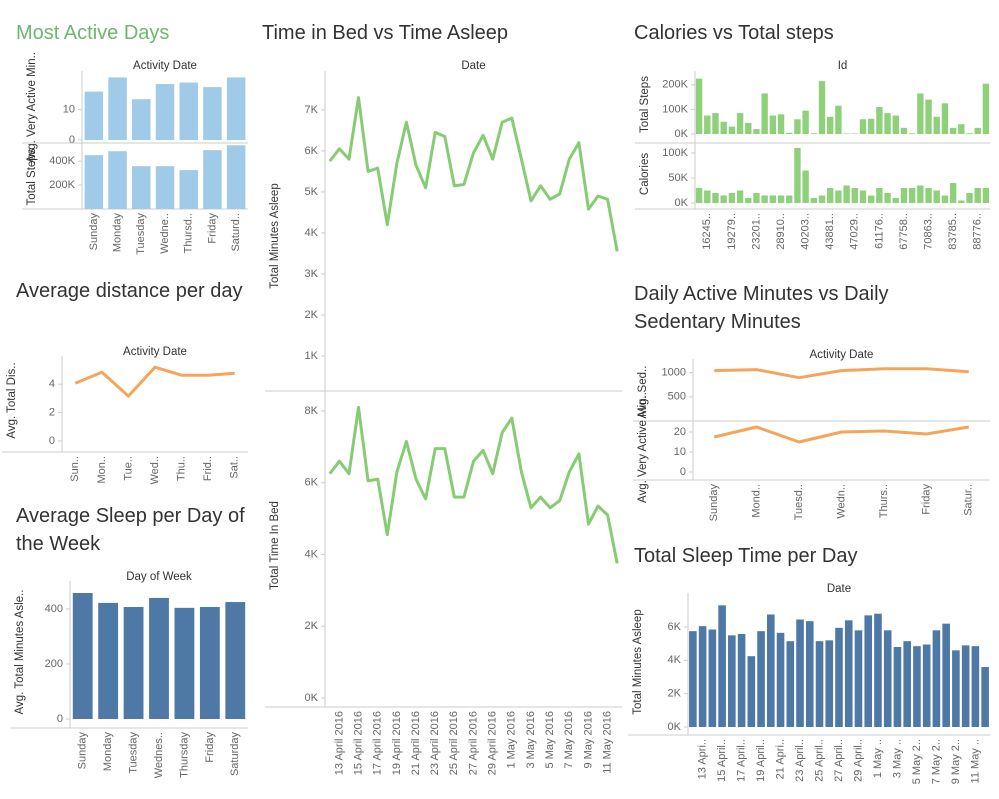 This screenshot has height=799, width=999. I want to click on x-tick-label: Sunday, so click(83, 751).